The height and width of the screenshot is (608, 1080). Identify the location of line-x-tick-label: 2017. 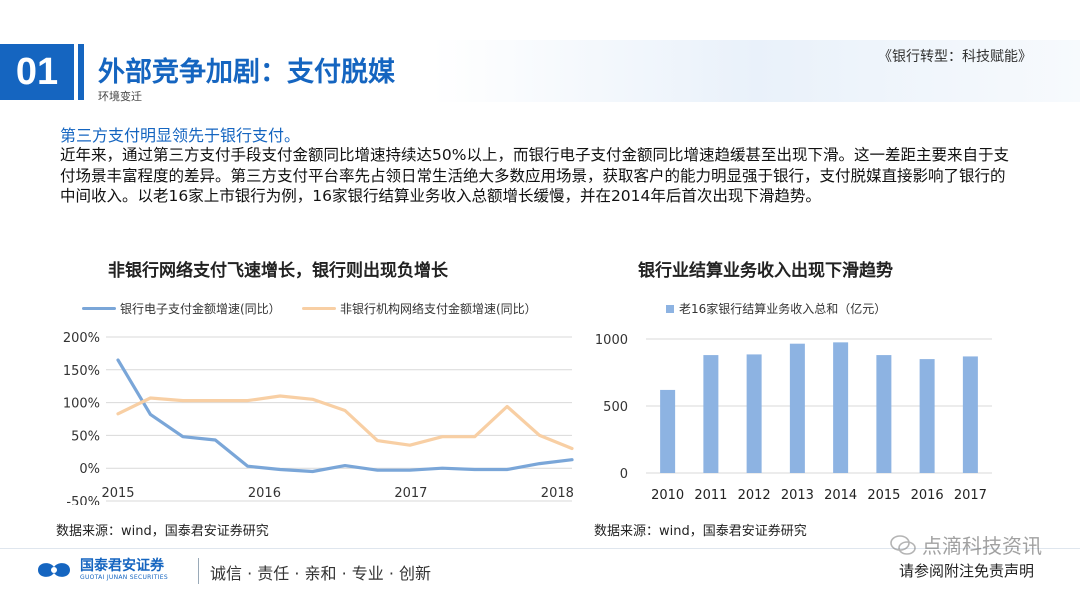
(410, 493).